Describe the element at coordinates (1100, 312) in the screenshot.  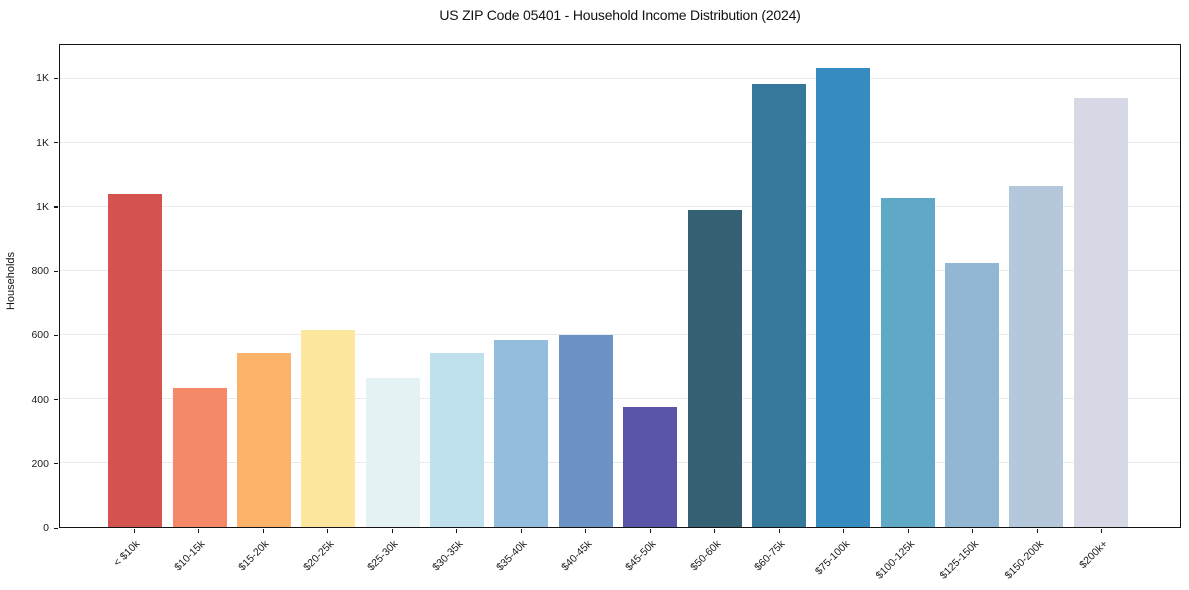
I see `bar-200k` at that location.